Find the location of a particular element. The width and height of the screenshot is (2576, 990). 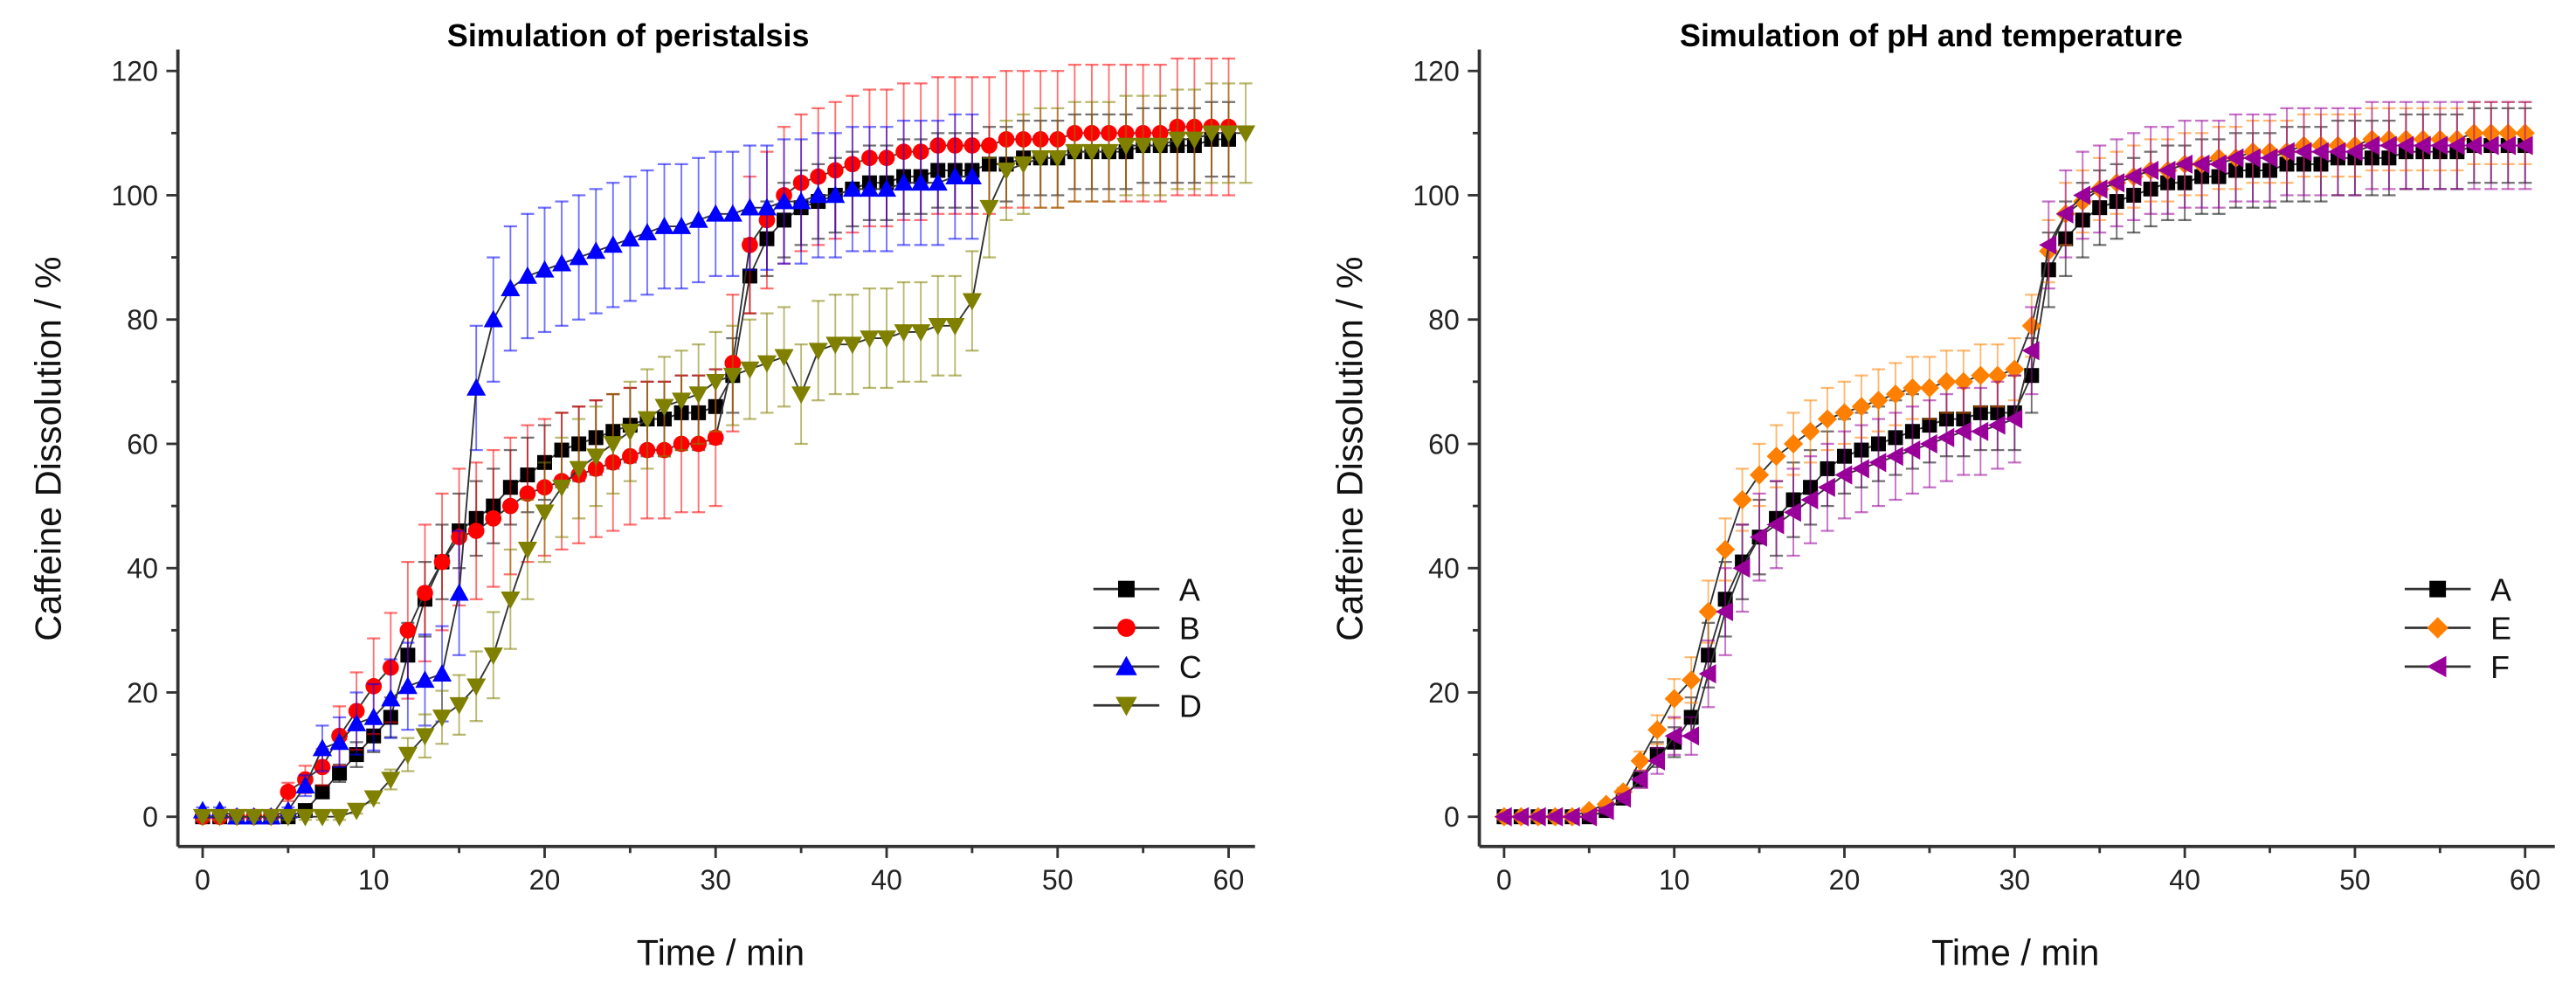

y-axis-title: Caffeine Dissolution / % is located at coordinates (48, 449).